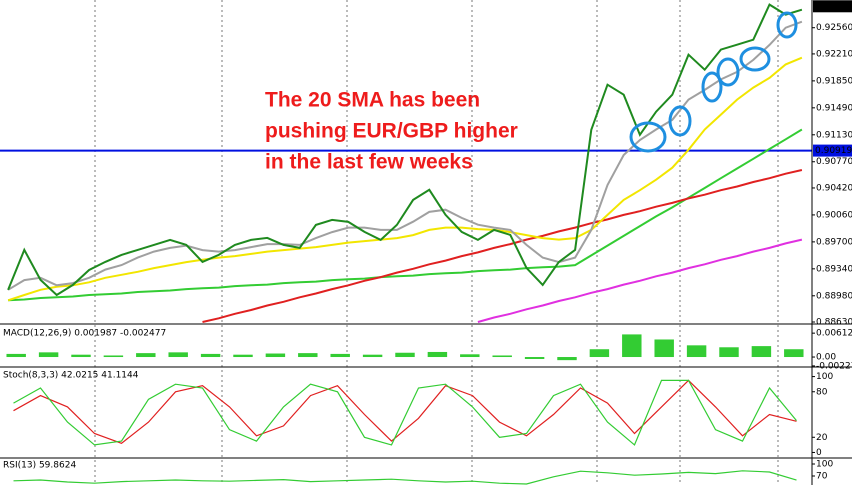  I want to click on axis-background, so click(832, 242).